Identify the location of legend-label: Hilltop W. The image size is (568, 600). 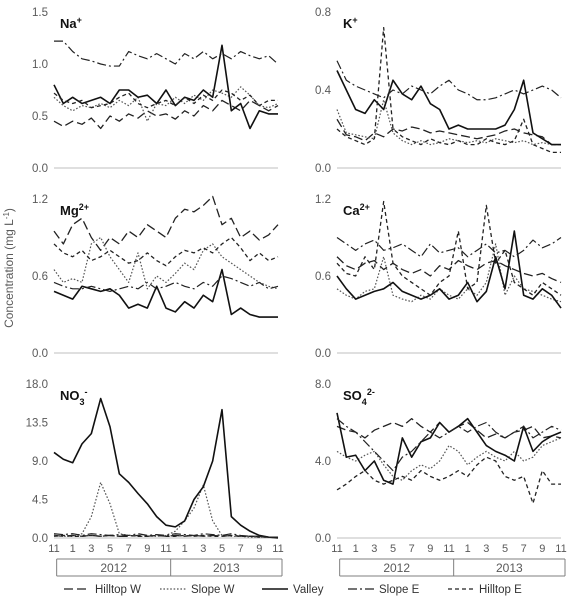
(118, 590).